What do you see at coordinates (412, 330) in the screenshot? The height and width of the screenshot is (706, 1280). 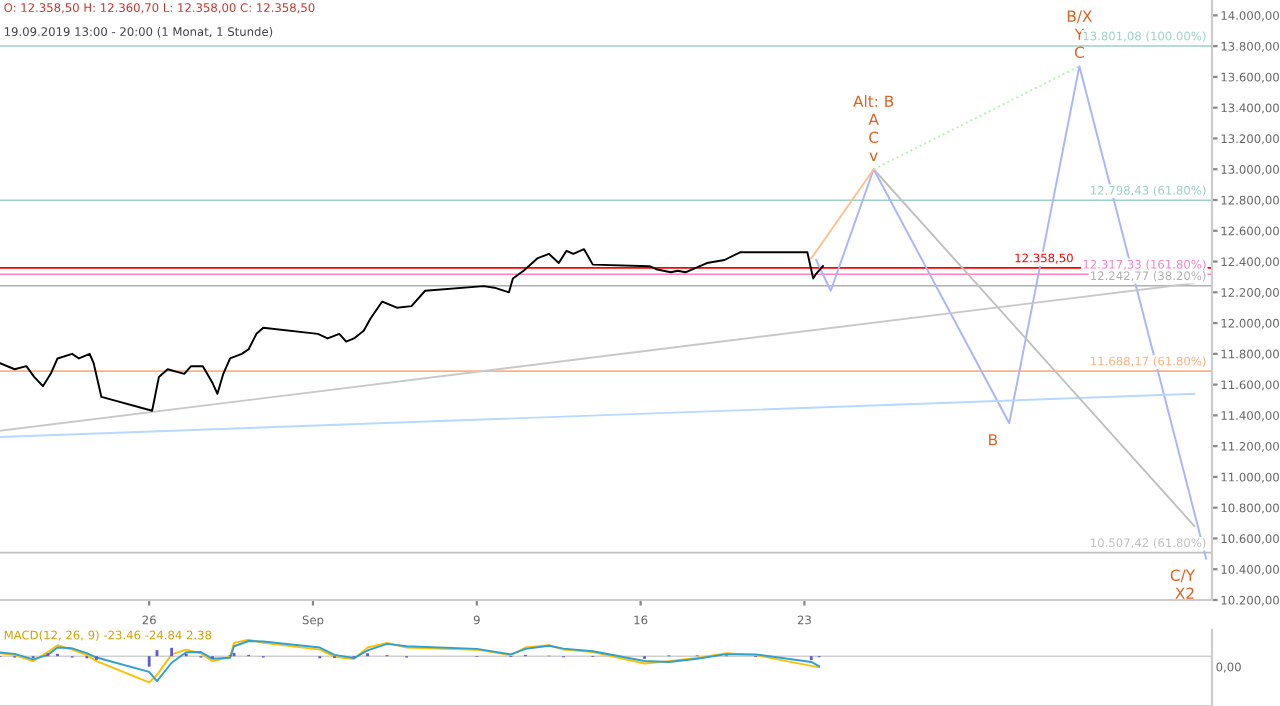 I see `line-series` at bounding box center [412, 330].